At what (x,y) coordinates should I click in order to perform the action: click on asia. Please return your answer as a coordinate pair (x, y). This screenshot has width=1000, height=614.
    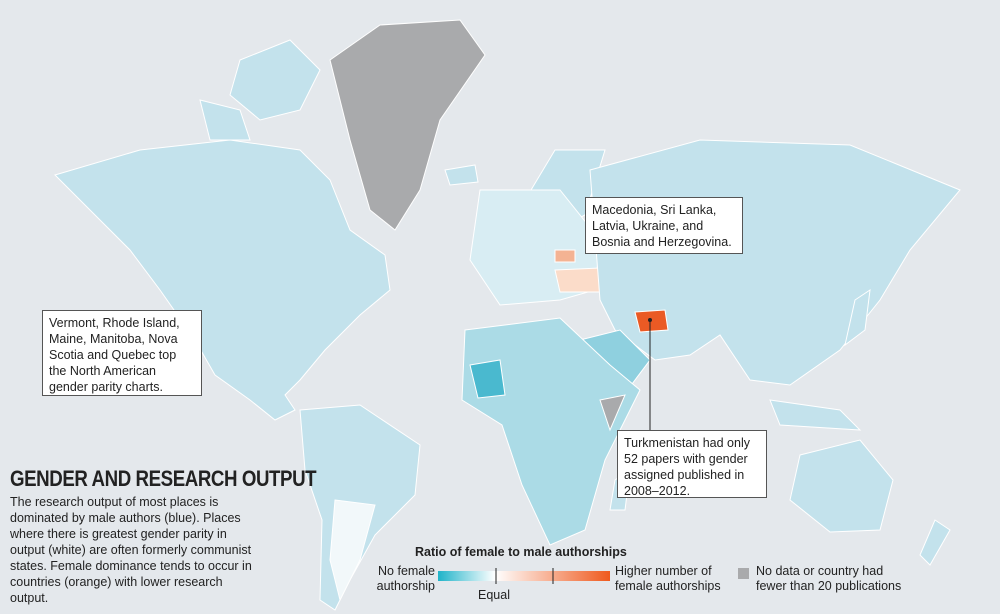
    Looking at the image, I should click on (775, 262).